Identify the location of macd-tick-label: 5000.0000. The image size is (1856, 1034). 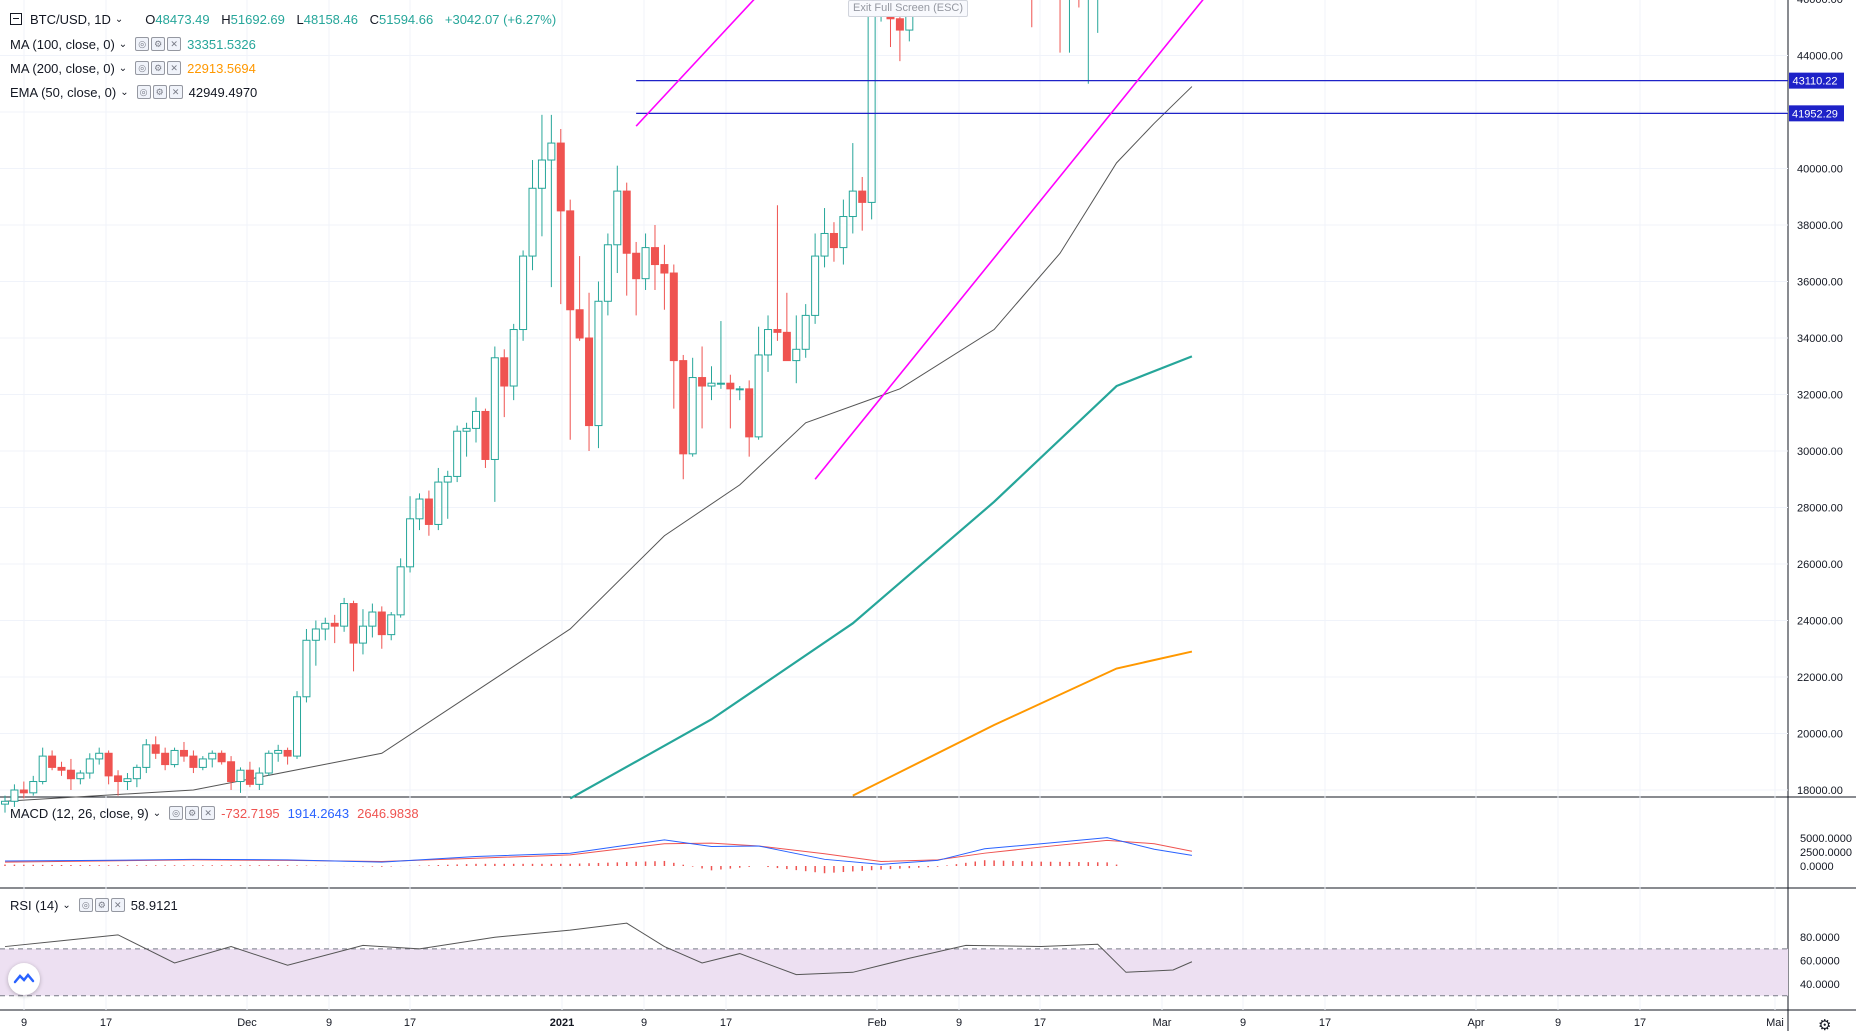
(1826, 839).